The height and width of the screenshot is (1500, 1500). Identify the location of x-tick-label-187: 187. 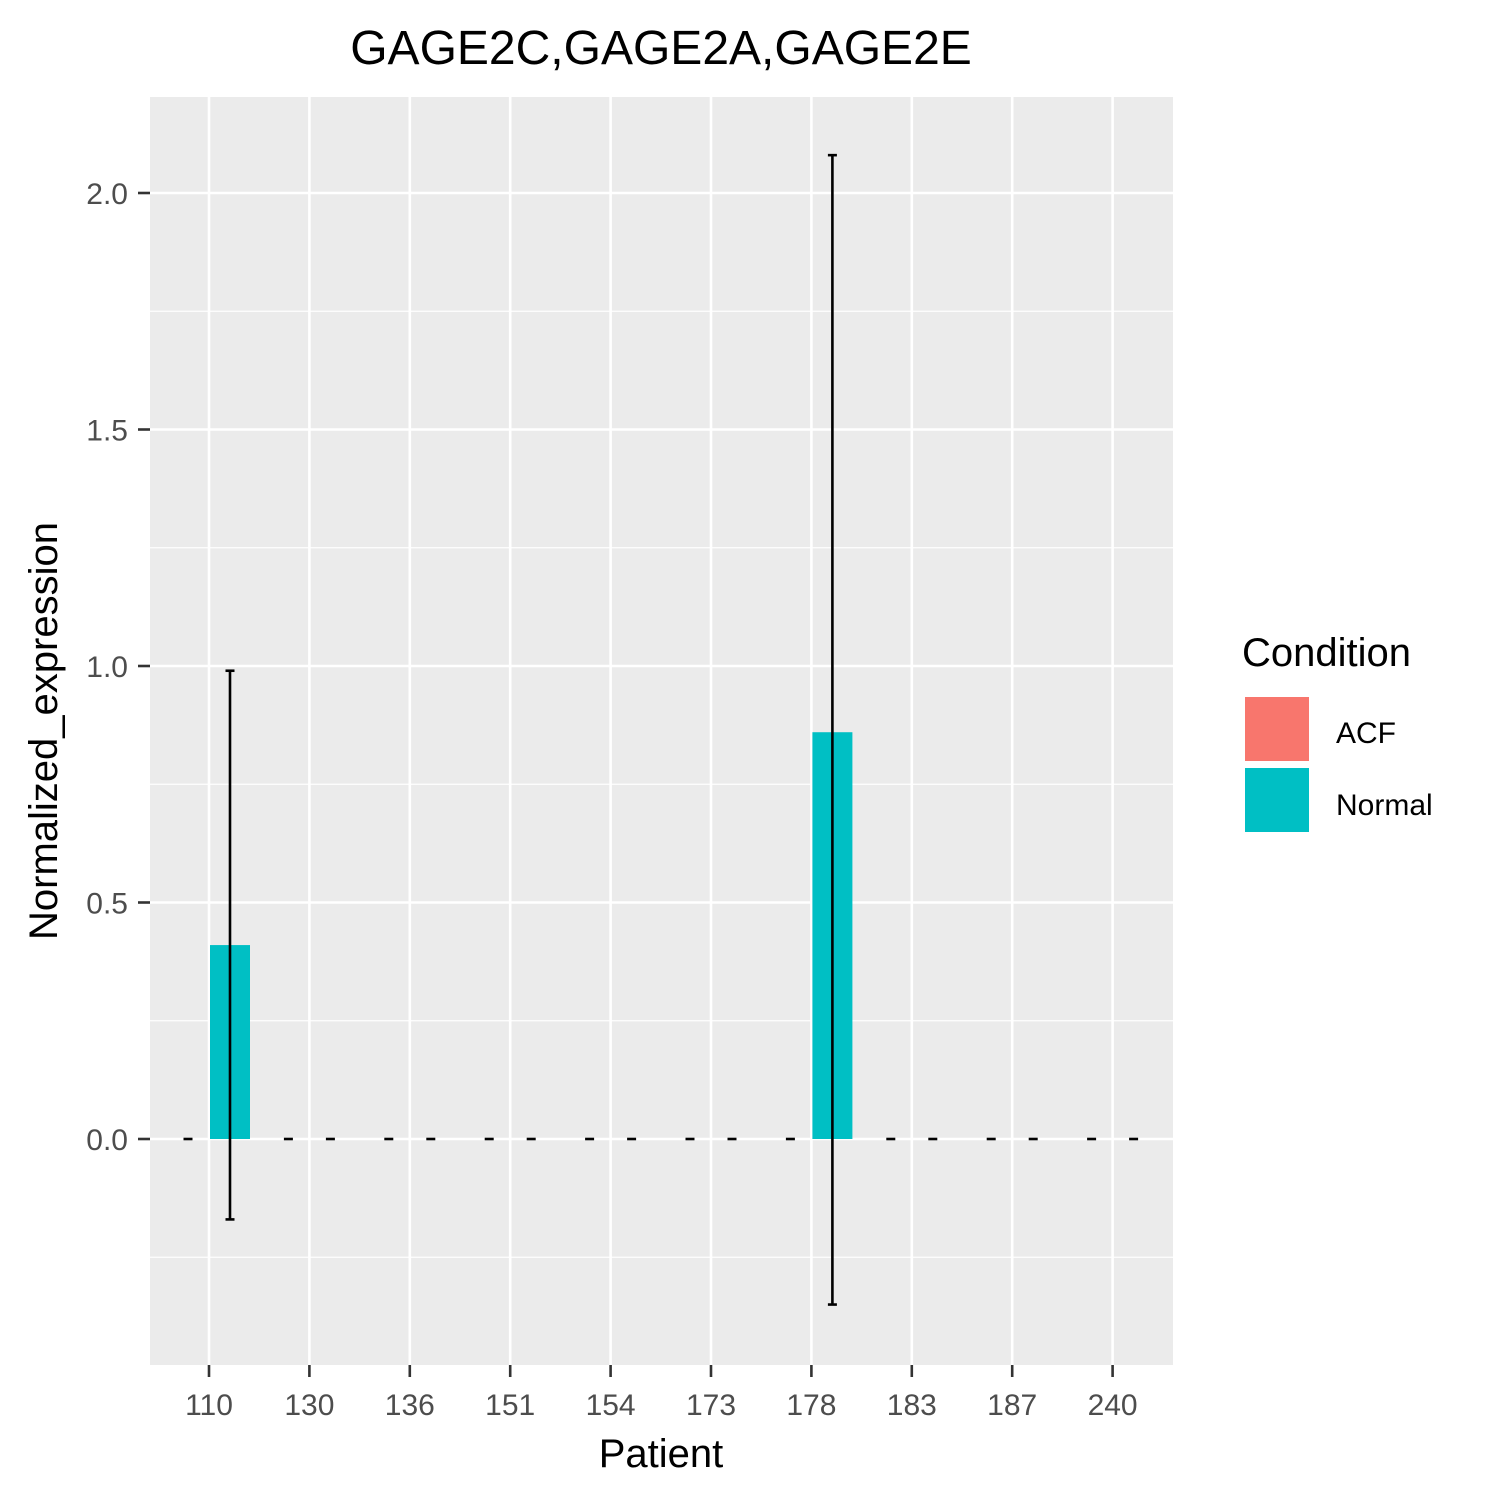
(1012, 1405).